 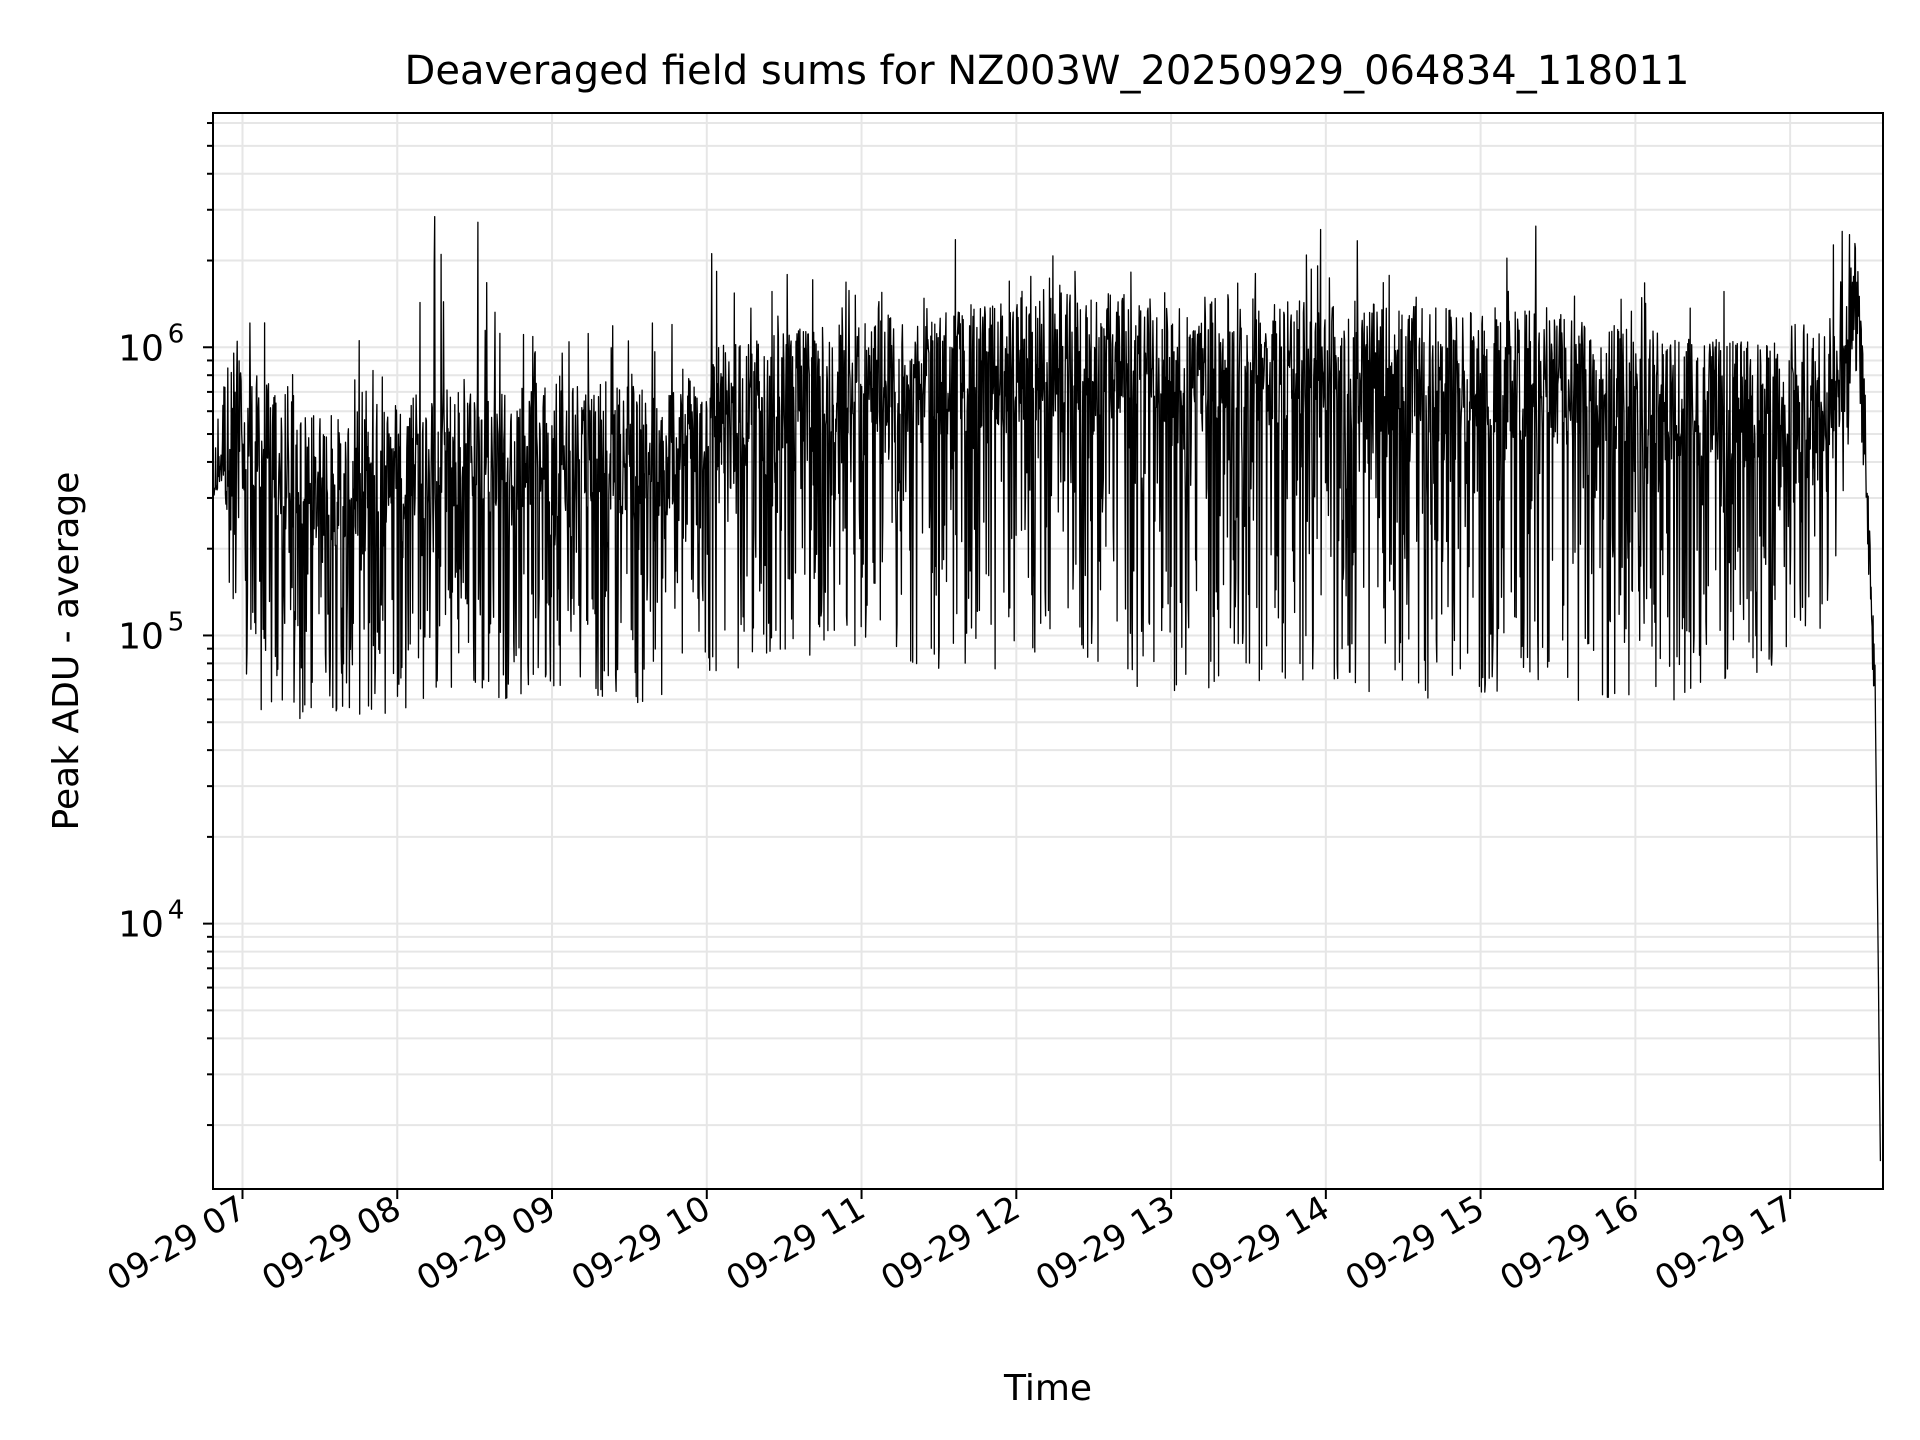 I want to click on y-tick-exponent: 4, so click(x=176, y=911).